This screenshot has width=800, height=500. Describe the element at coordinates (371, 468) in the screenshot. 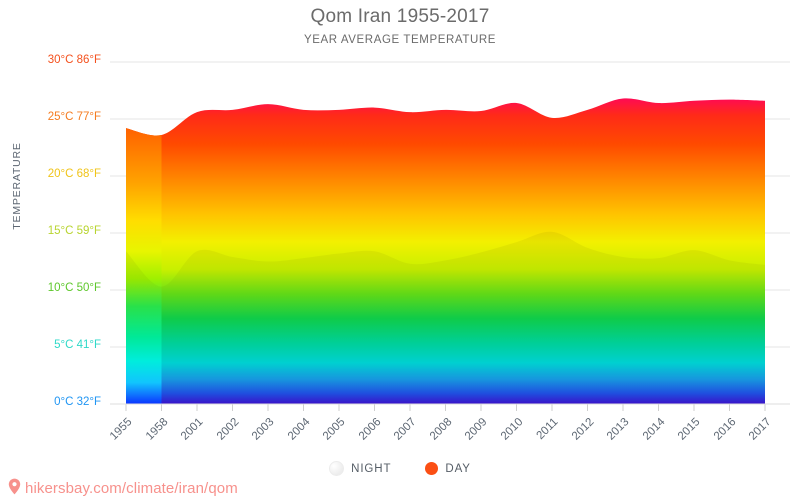

I see `legend-label-night: NIGHT` at that location.